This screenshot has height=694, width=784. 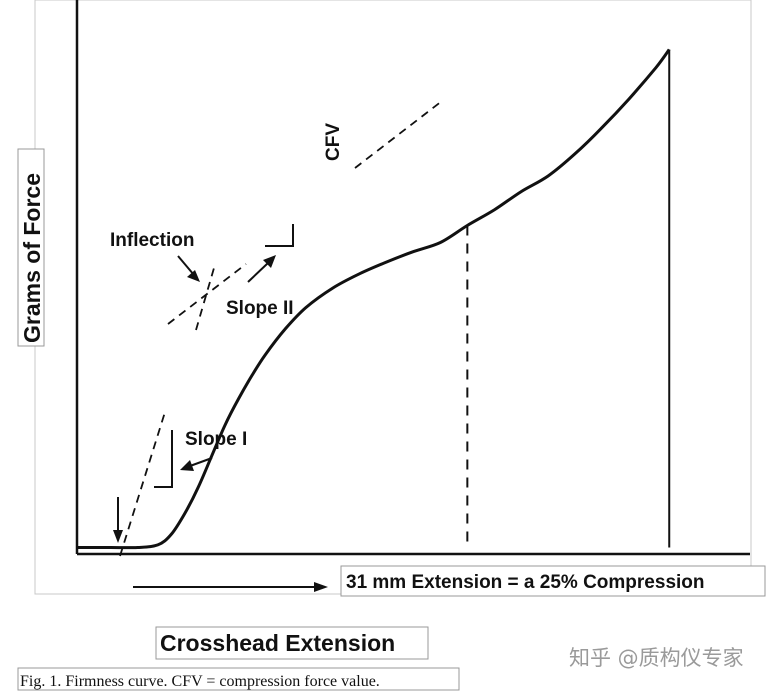 What do you see at coordinates (205, 299) in the screenshot?
I see `tangent-inflection-steep-dashed-line` at bounding box center [205, 299].